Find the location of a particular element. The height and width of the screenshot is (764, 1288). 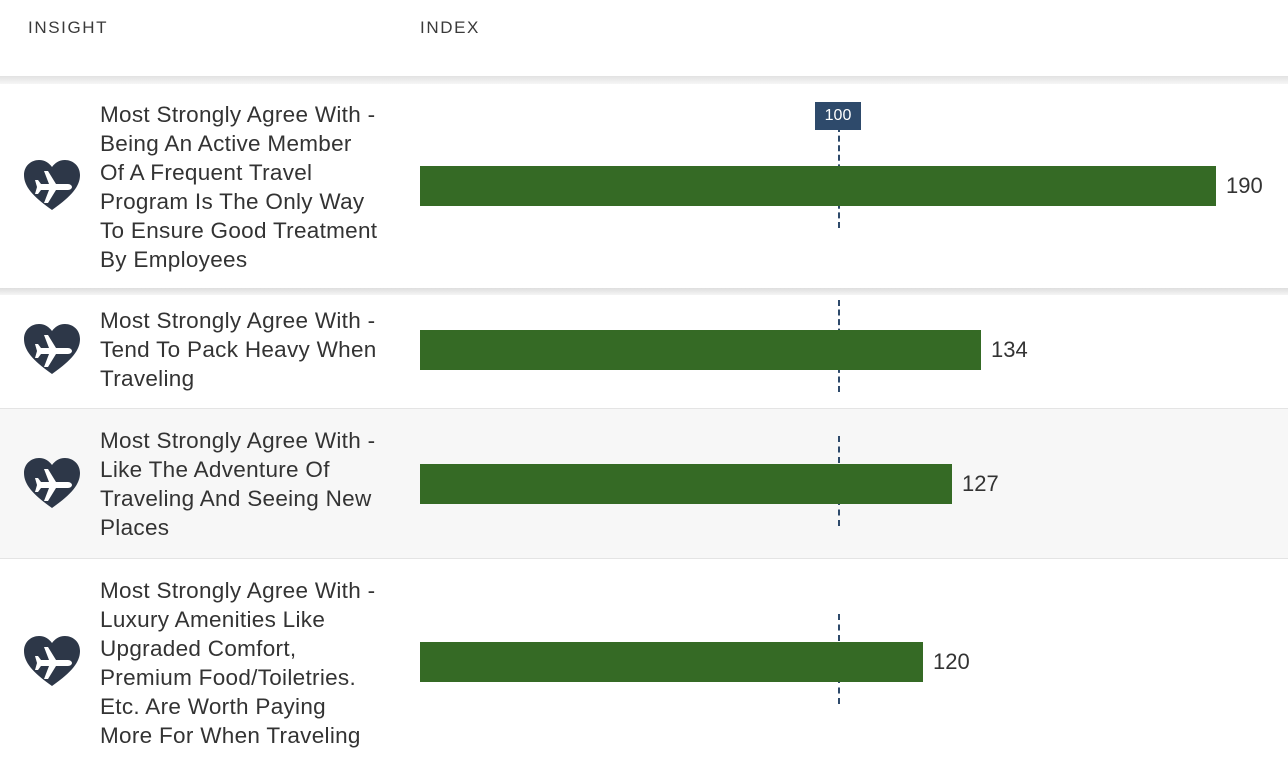

insight-label-line: Places is located at coordinates (135, 527).